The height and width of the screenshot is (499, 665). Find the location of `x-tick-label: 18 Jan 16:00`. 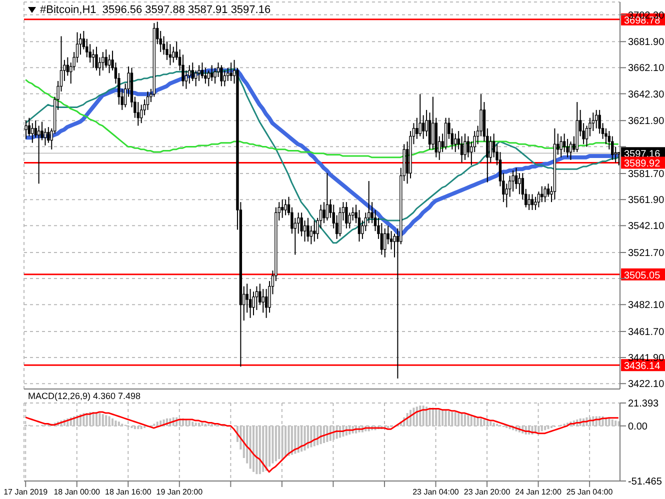

x-tick-label: 18 Jan 16:00 is located at coordinates (128, 492).